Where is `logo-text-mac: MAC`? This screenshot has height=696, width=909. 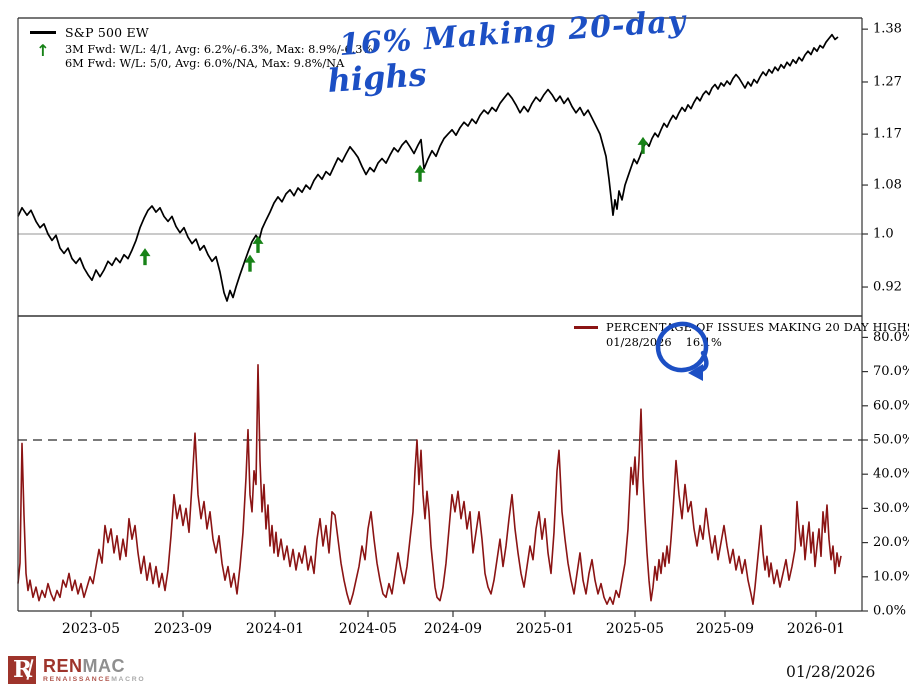 logo-text-mac: MAC is located at coordinates (104, 665).